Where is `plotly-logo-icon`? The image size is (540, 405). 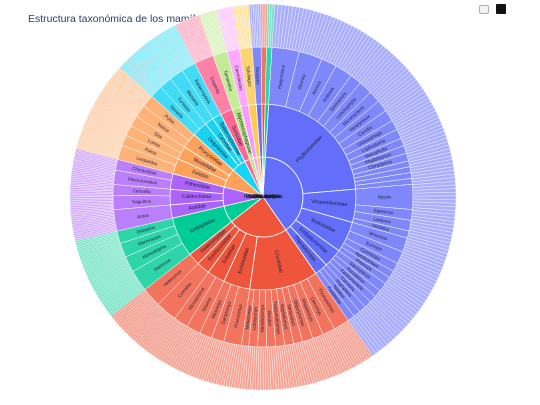
plotly-logo-icon is located at coordinates (501, 9).